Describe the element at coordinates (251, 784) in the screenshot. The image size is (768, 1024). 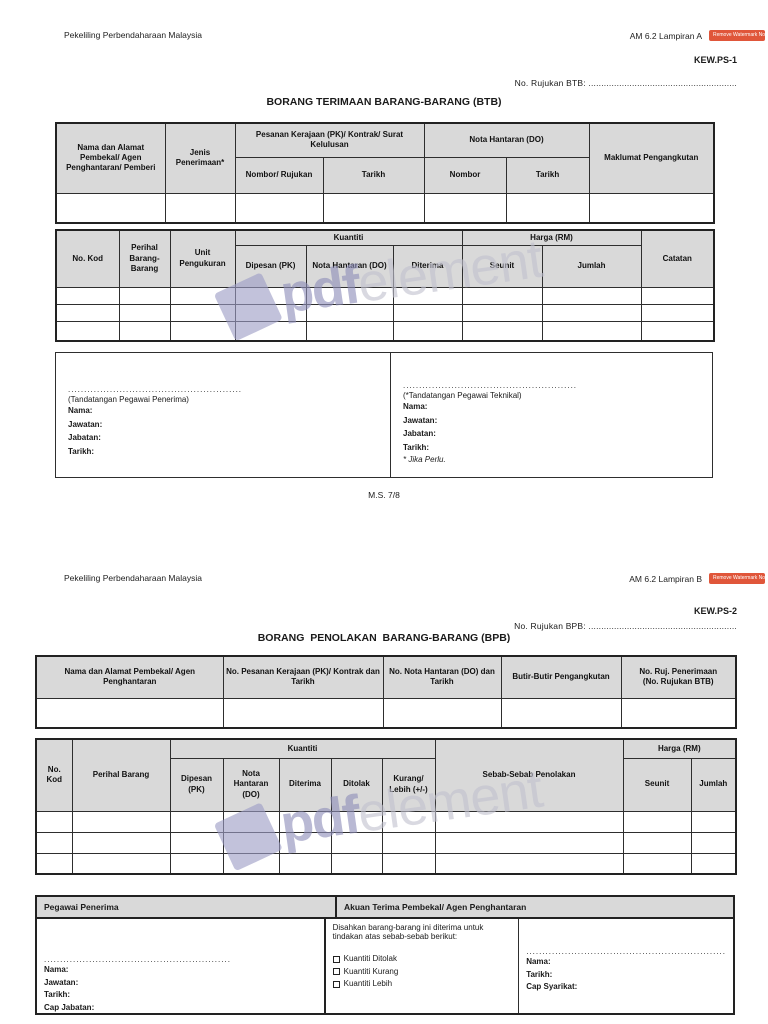
I see `col-nota-hantaran: Nota Hantaran (DO)` at that location.